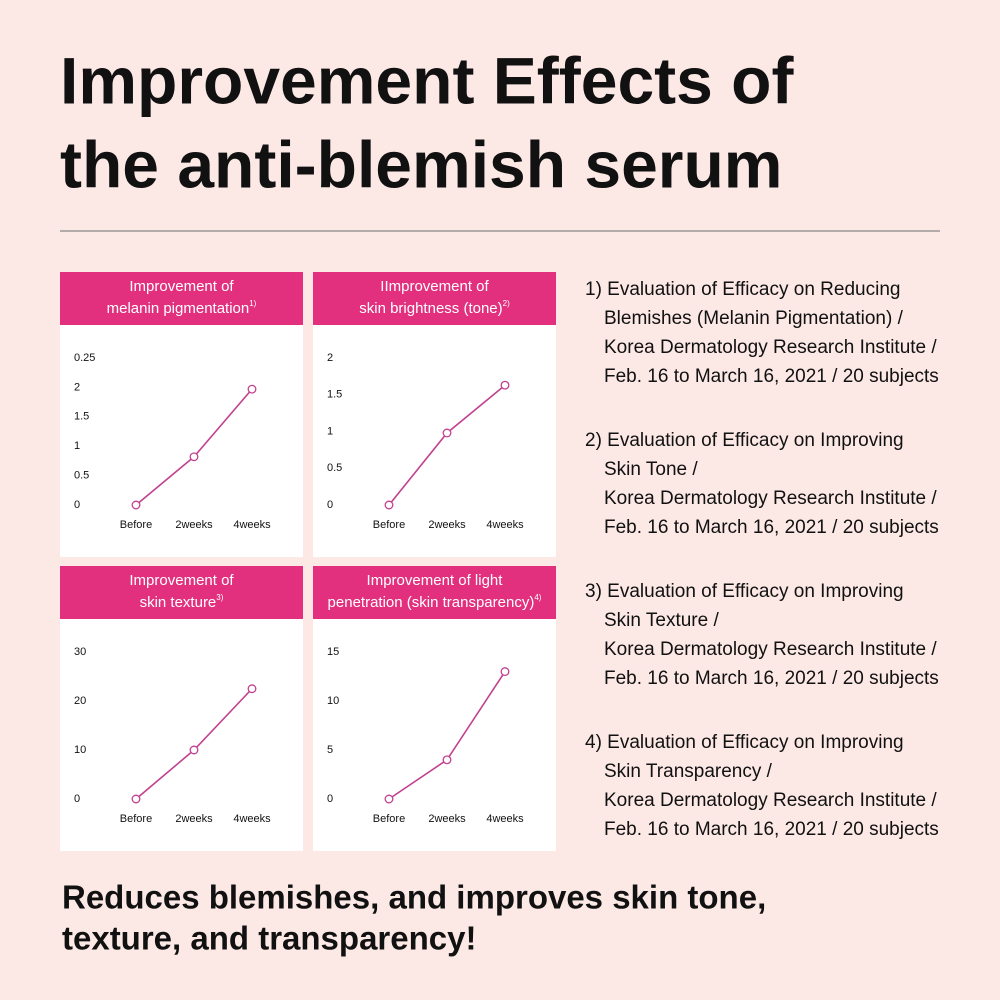 This screenshot has width=1000, height=1000. What do you see at coordinates (435, 580) in the screenshot?
I see `chart-title: Improvement of light` at bounding box center [435, 580].